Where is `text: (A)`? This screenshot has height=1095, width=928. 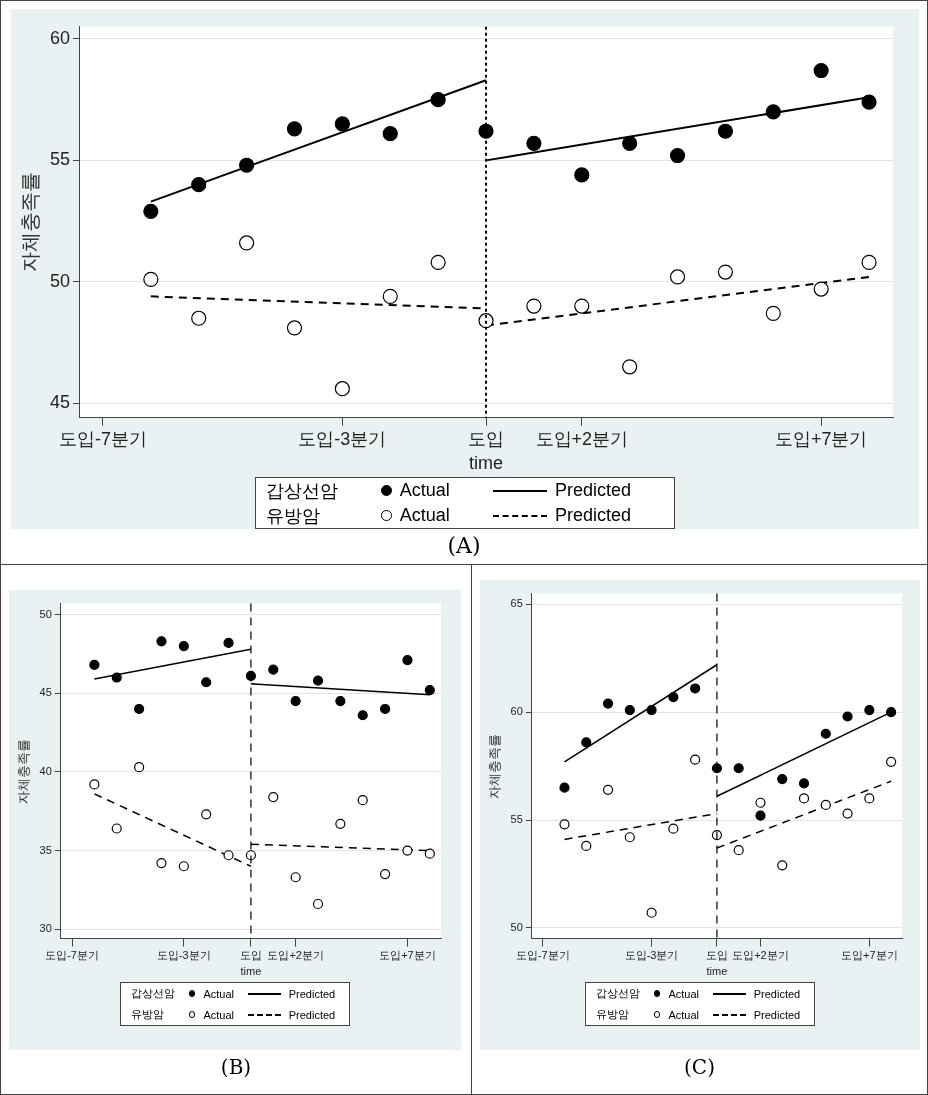
text: (A) is located at coordinates (464, 545).